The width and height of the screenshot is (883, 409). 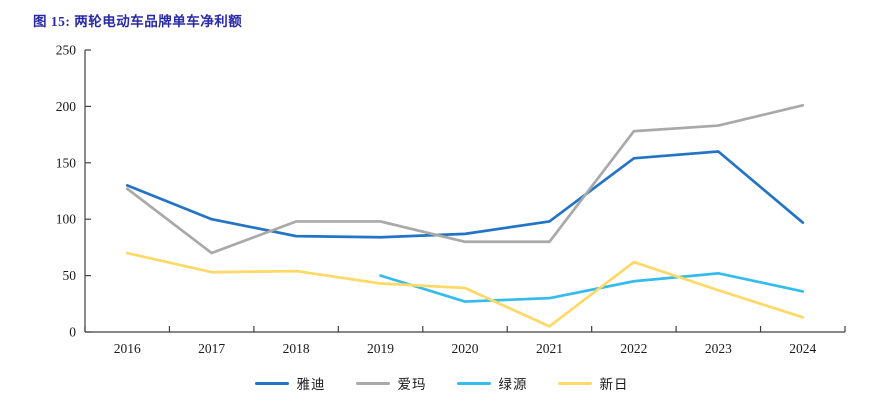 What do you see at coordinates (465, 348) in the screenshot?
I see `x-tick-label: 2020` at bounding box center [465, 348].